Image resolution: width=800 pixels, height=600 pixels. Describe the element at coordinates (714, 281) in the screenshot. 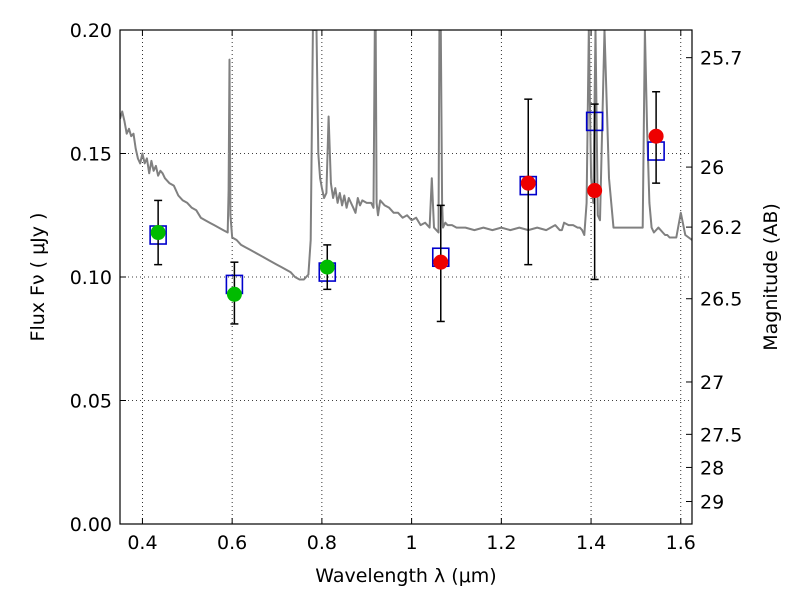

I see `y-axis-magnitude: 25.7 26 26.2 26.5 27 27.5 28 29` at that location.